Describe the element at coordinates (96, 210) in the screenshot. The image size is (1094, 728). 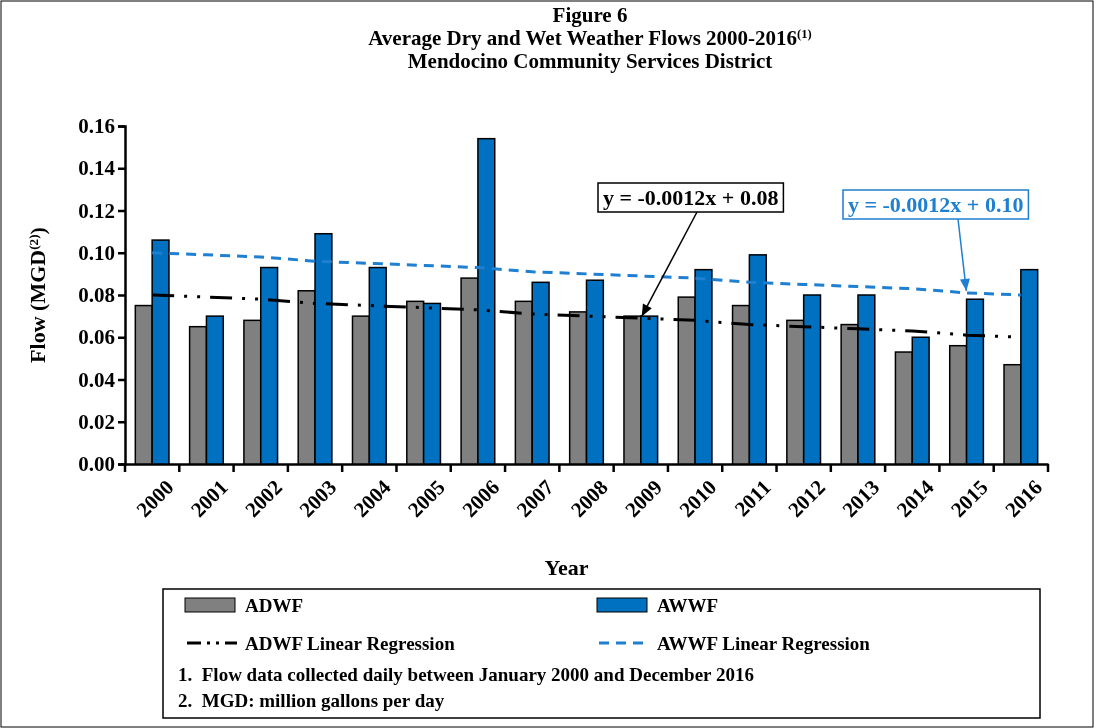
I see `y-tick-label: 0.12` at that location.